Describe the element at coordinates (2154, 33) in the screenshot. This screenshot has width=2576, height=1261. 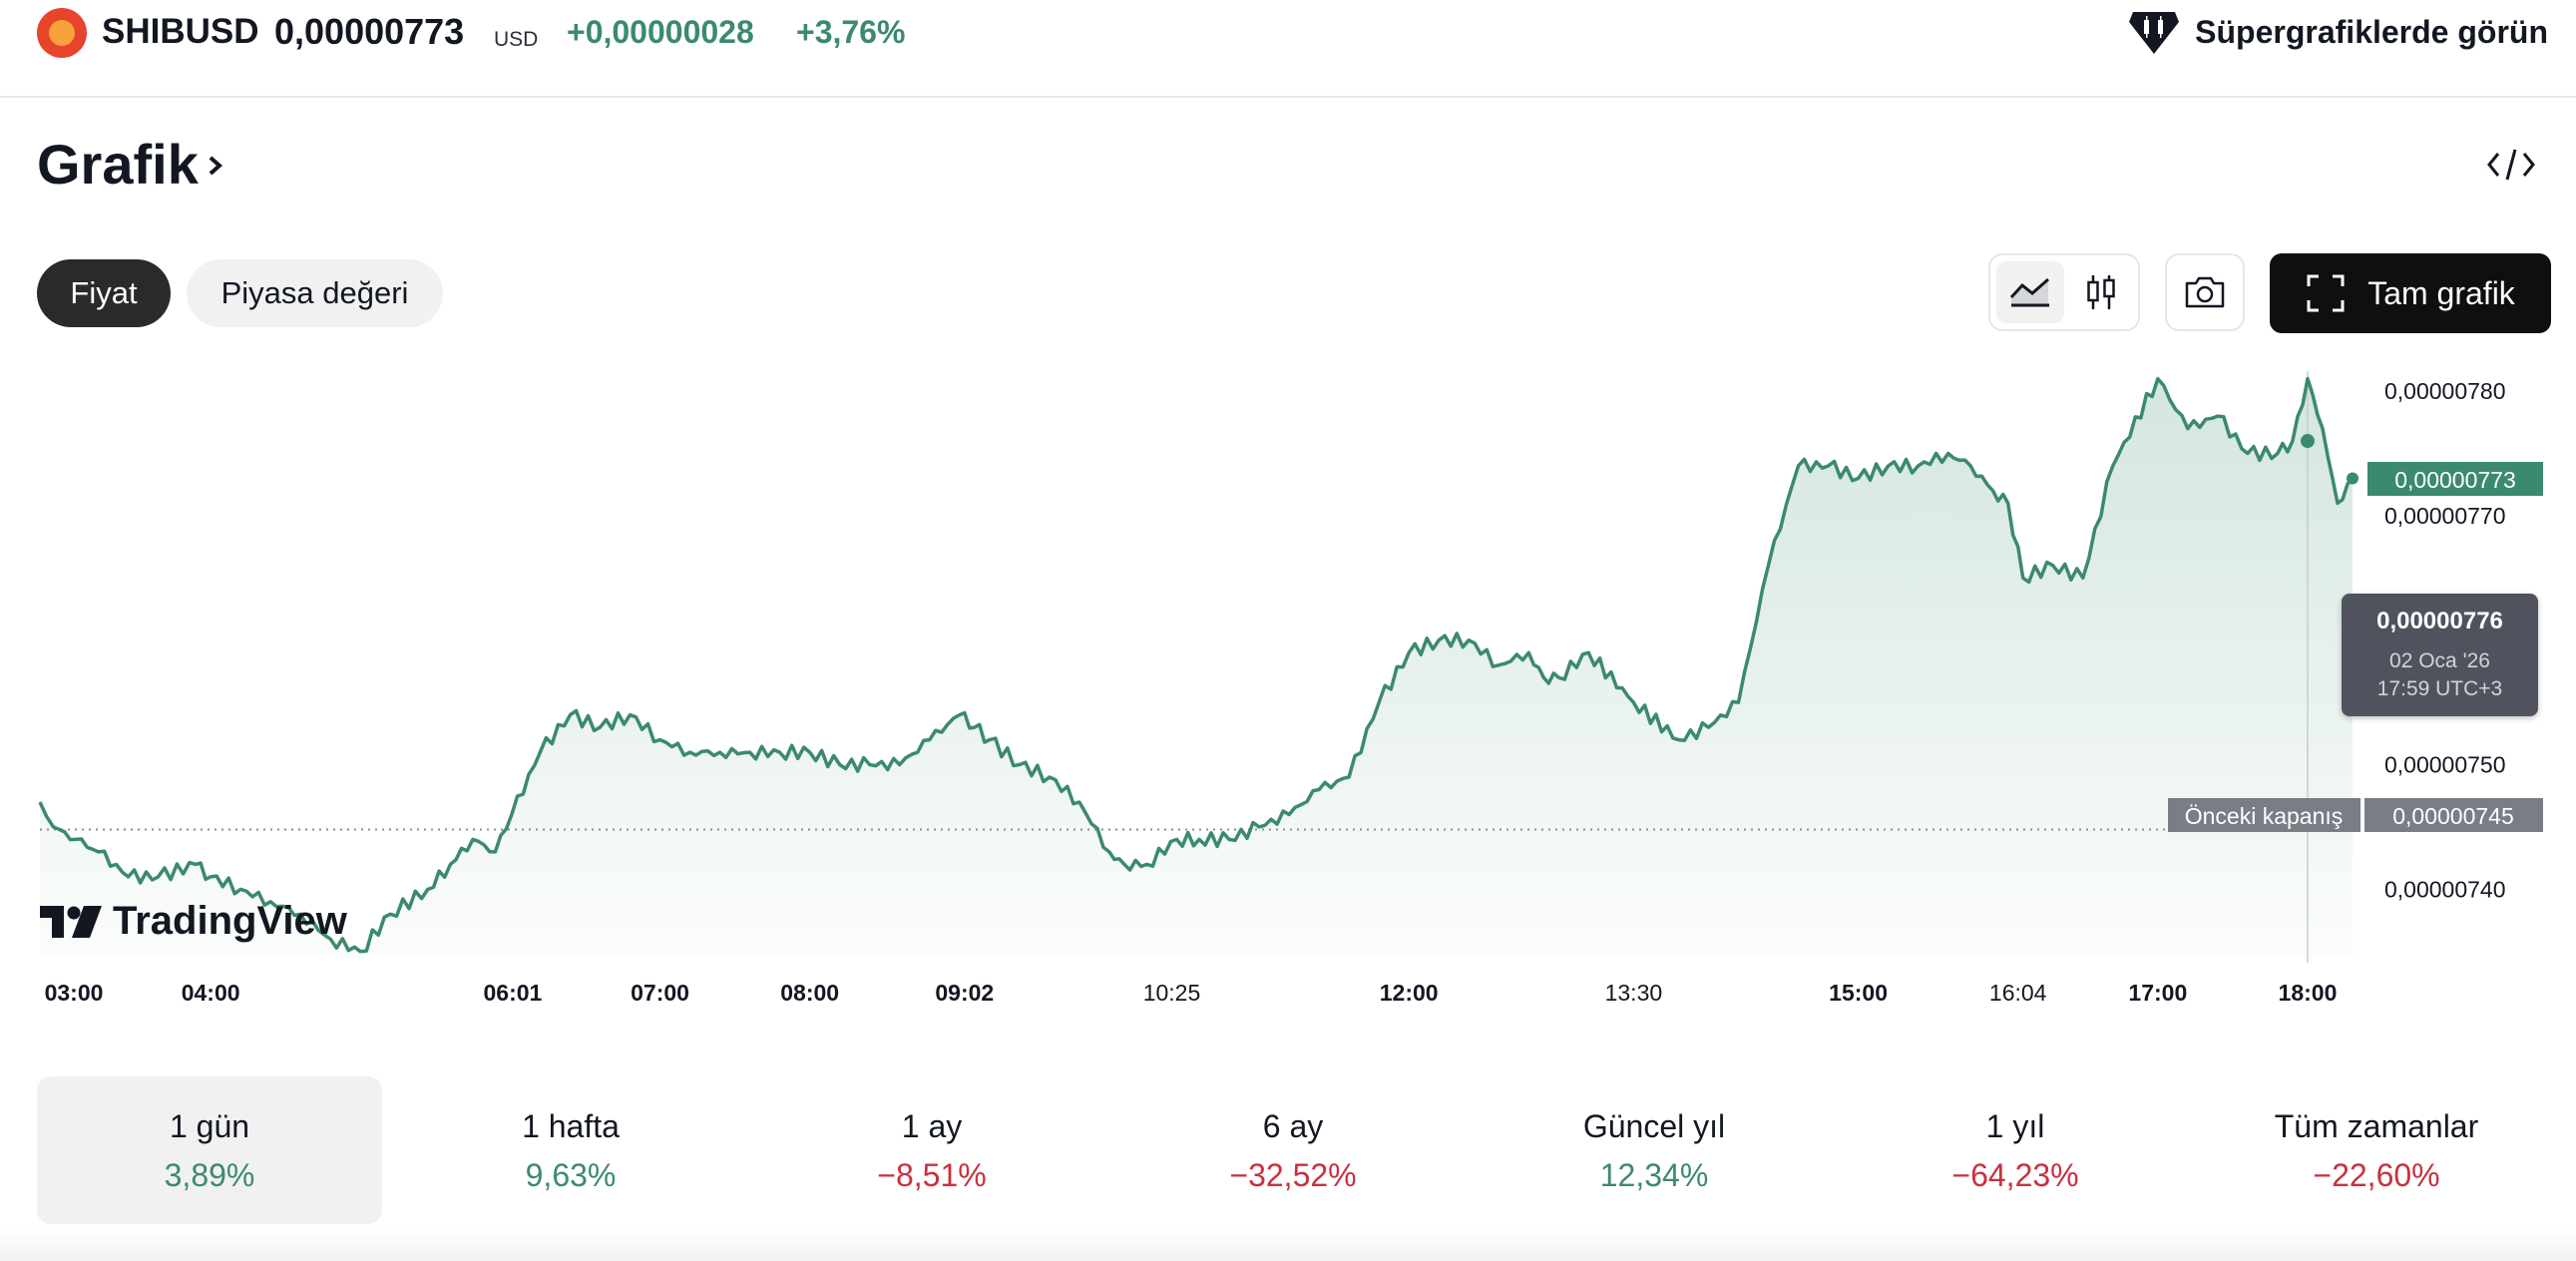
I see `supercharts-gem-icon` at that location.